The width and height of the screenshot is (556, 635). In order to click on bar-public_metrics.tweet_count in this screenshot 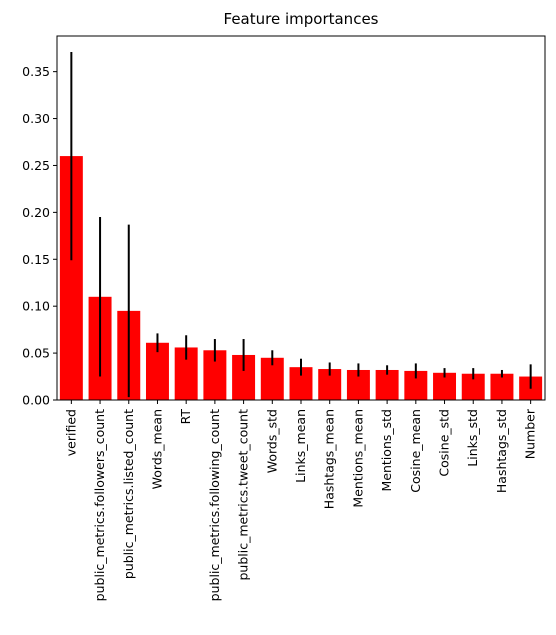, I will do `click(244, 377)`.